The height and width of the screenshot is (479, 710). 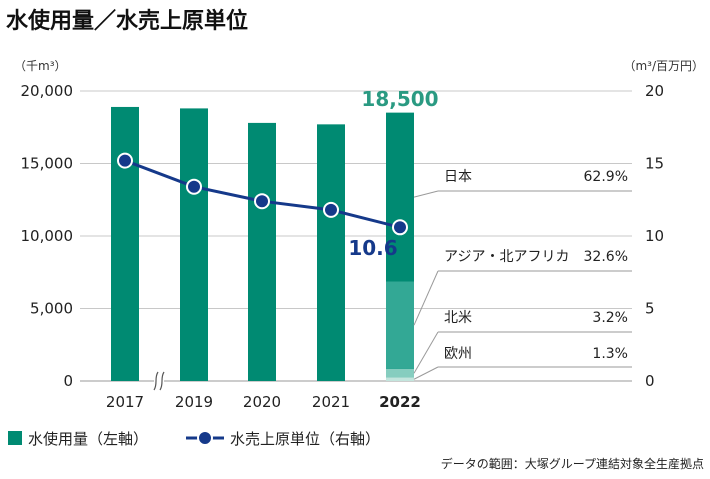 I want to click on x-tick-label: 2017, so click(x=125, y=402).